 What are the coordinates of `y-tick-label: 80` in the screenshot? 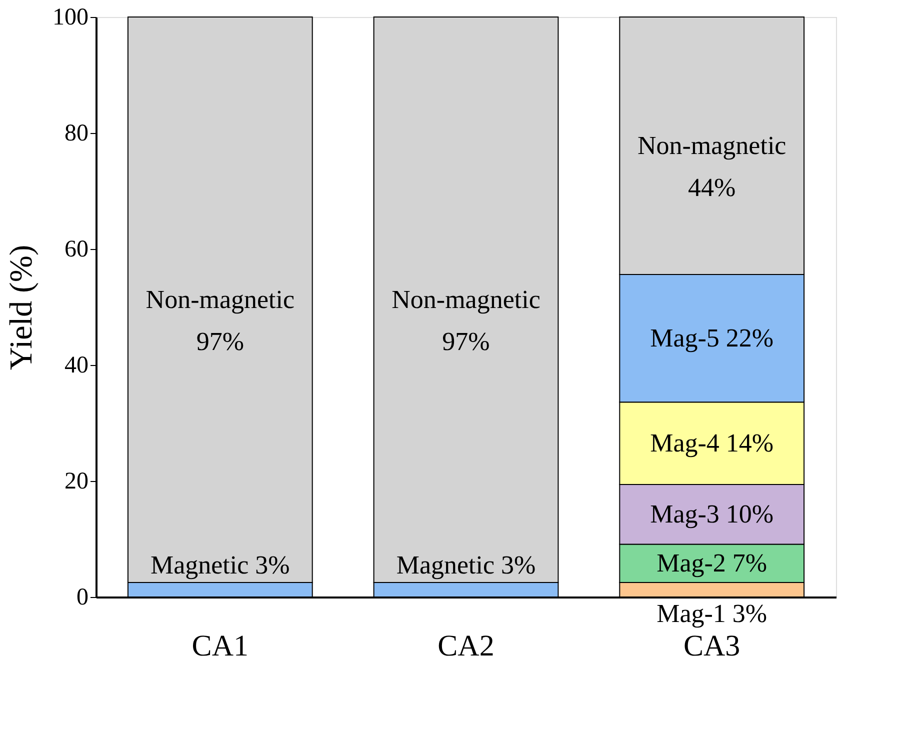 It's located at (76, 133).